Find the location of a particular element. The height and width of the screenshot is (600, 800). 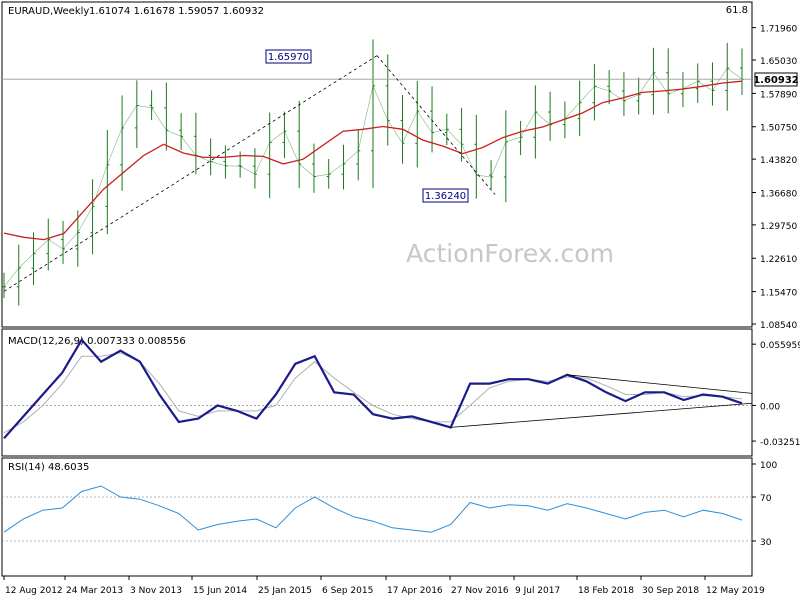

trendline-down is located at coordinates (436, 125).